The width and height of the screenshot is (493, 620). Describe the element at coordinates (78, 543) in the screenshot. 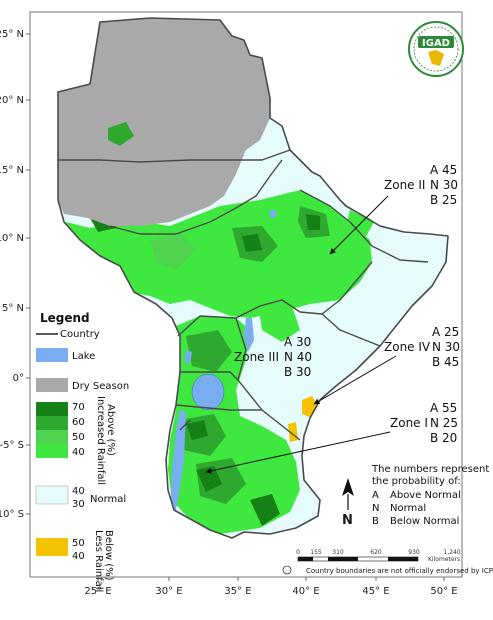

I see `below-value: 50` at that location.